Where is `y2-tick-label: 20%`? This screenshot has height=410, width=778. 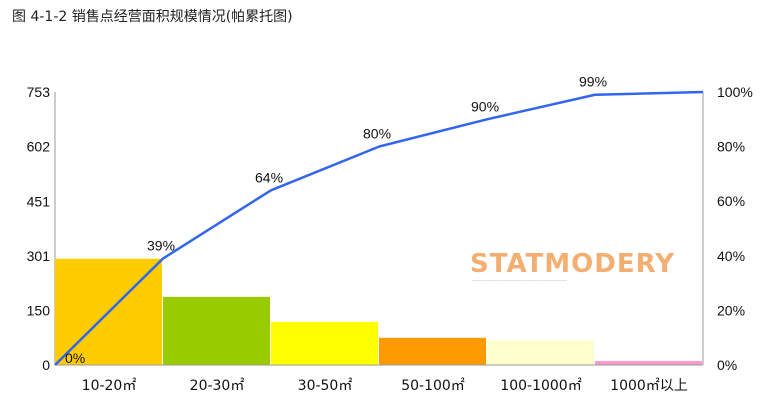
y2-tick-label: 20% is located at coordinates (731, 310).